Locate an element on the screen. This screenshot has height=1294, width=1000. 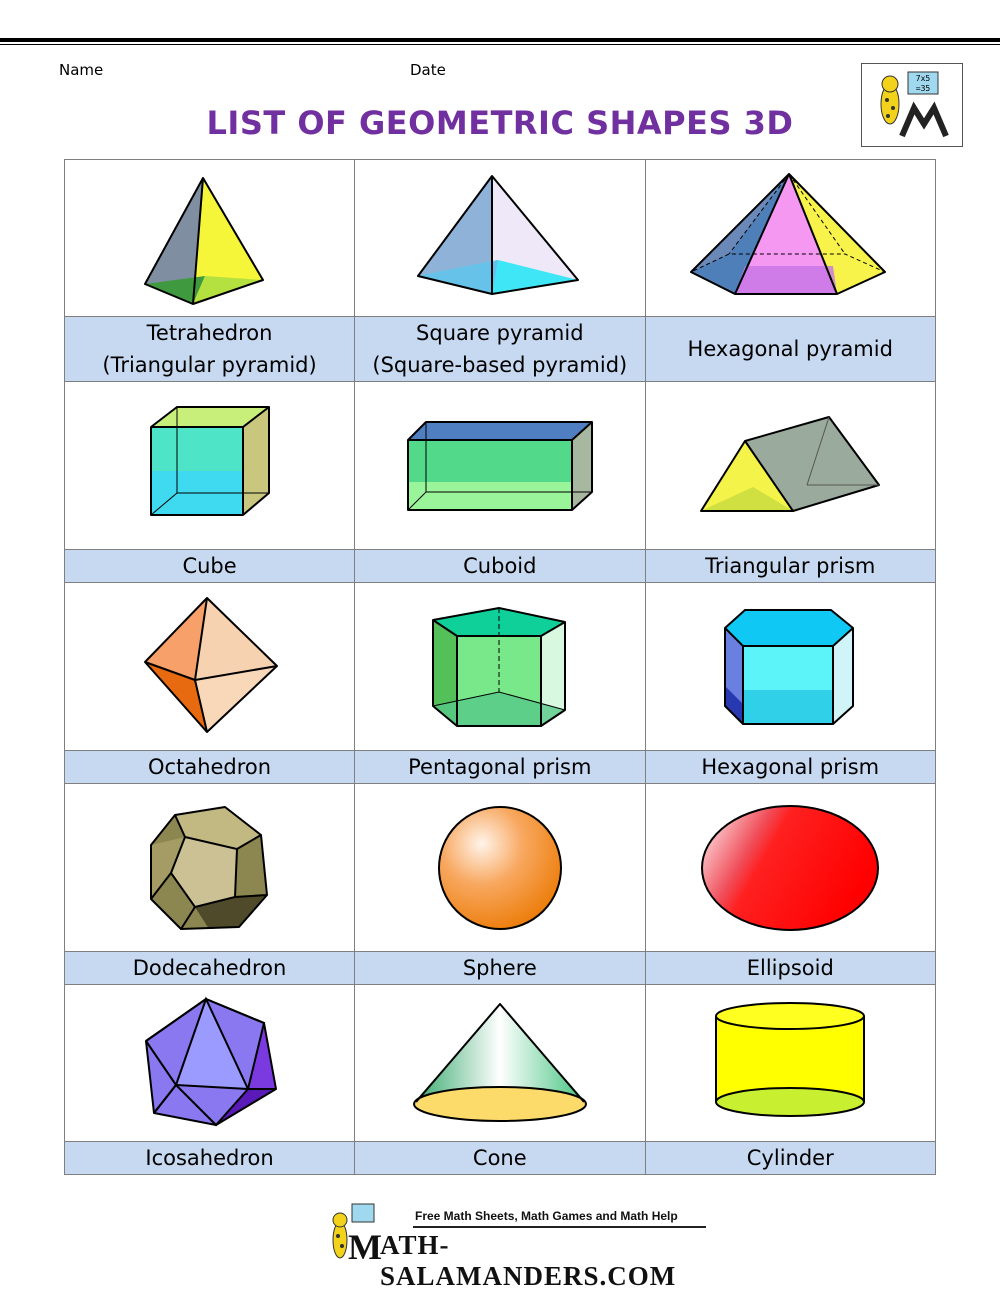
name-label: Name is located at coordinates (81, 70).